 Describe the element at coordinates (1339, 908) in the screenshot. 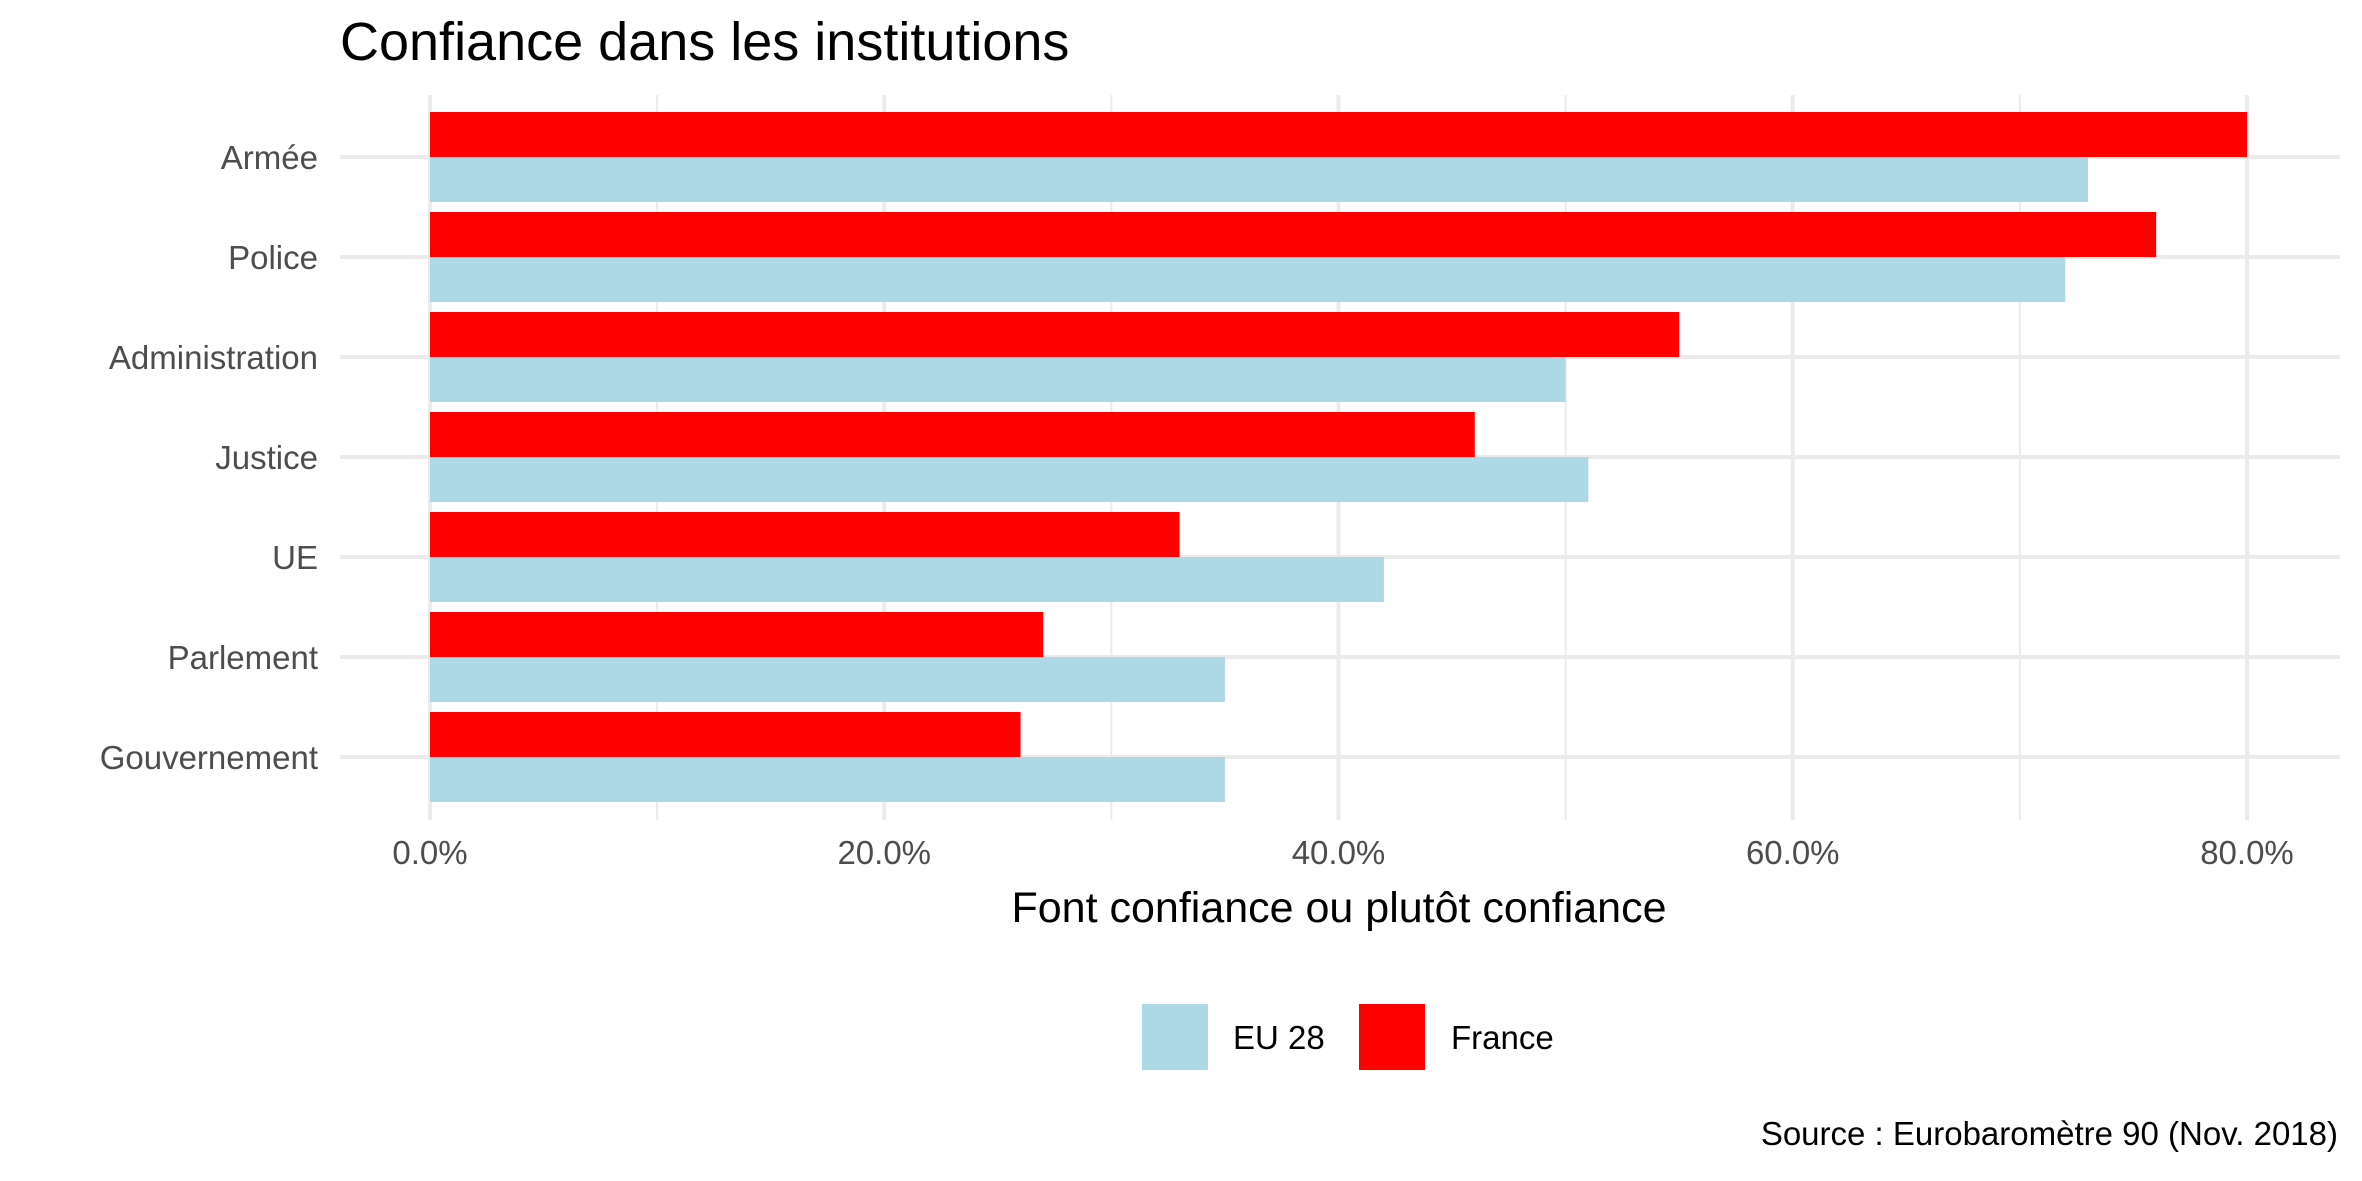

I see `x-axis-title: Font confiance ou plutôt confiance` at that location.